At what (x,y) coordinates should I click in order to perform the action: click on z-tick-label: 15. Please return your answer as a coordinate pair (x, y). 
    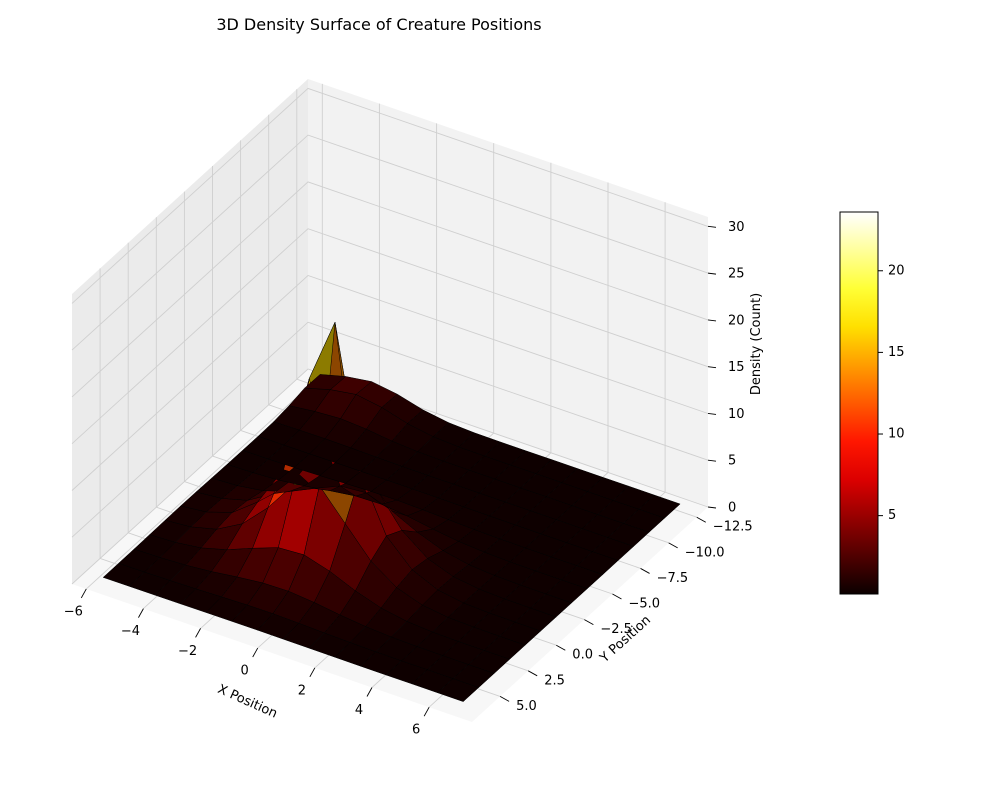
    Looking at the image, I should click on (736, 367).